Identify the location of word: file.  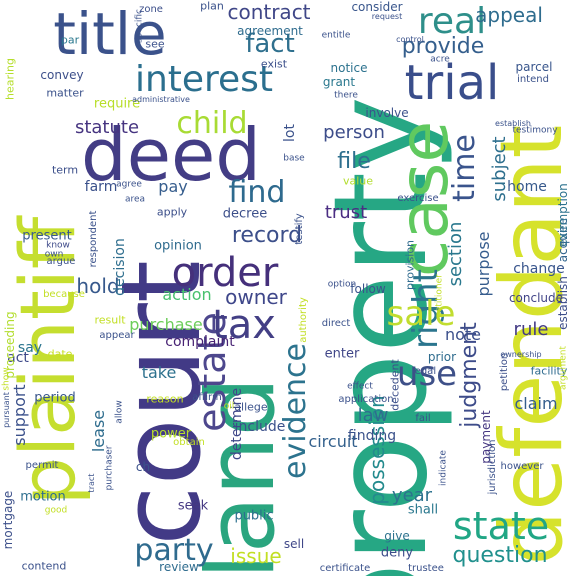
(354, 161).